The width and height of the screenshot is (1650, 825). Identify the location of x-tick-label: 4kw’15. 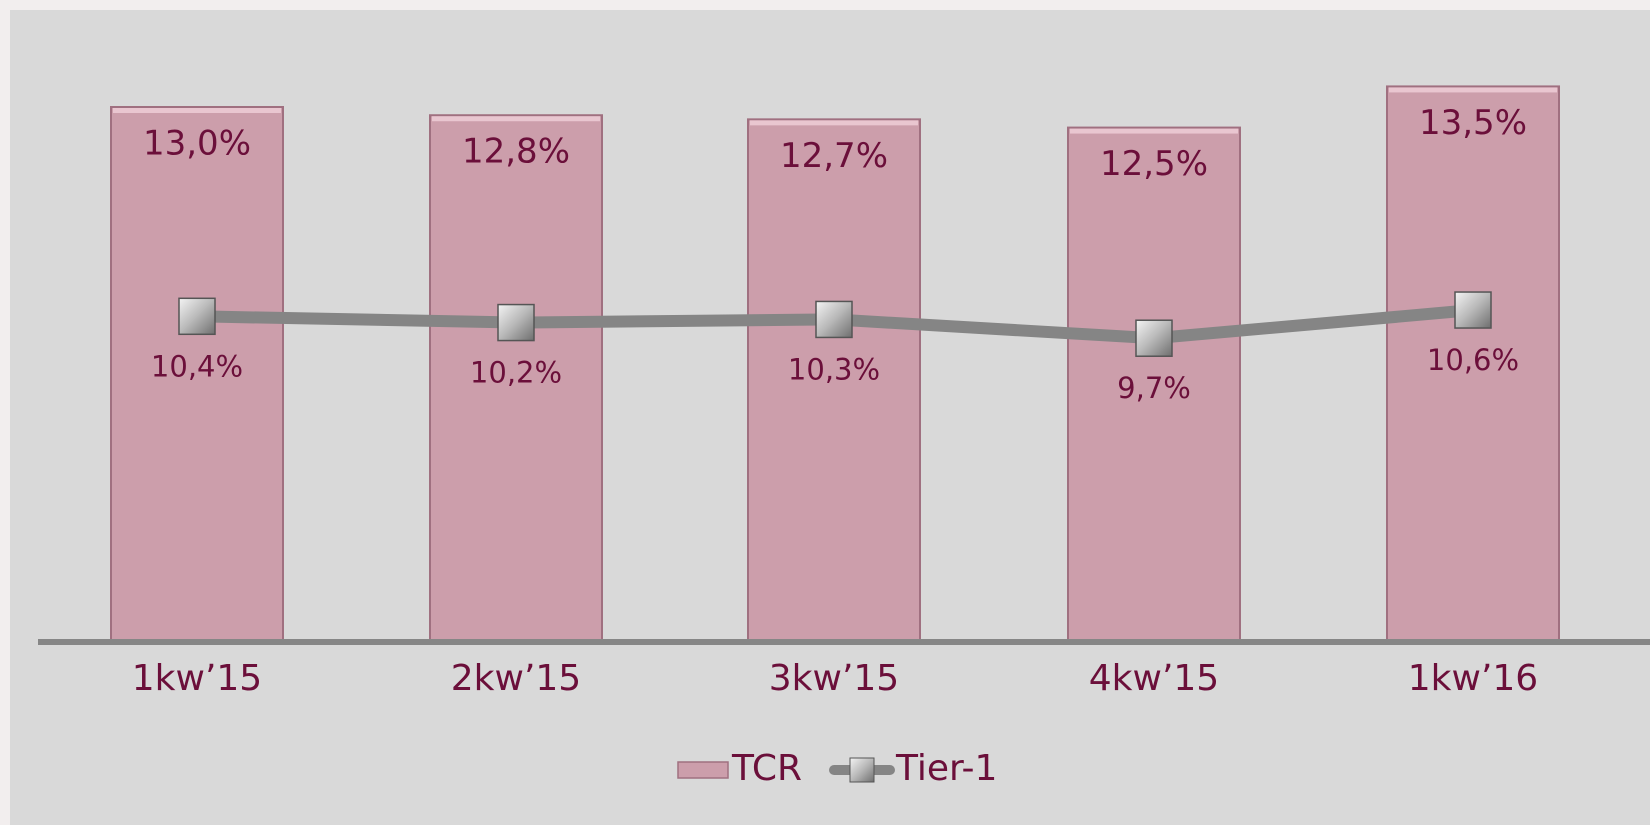
(1154, 678).